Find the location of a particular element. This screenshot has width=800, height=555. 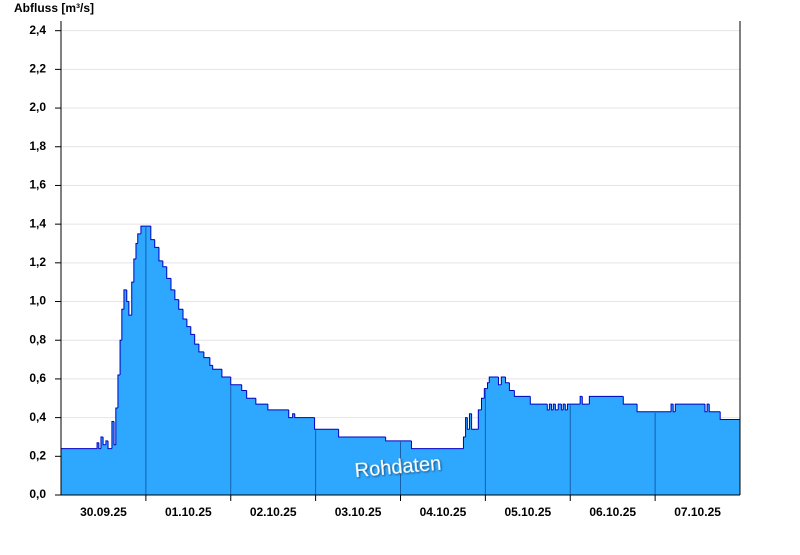

x-tick-label: 05.10.25 is located at coordinates (527, 512).